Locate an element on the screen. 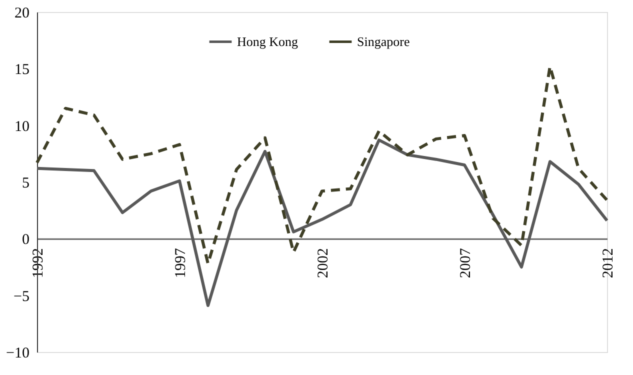 This screenshot has width=633, height=375. y-tick-label: −10 is located at coordinates (18, 354).